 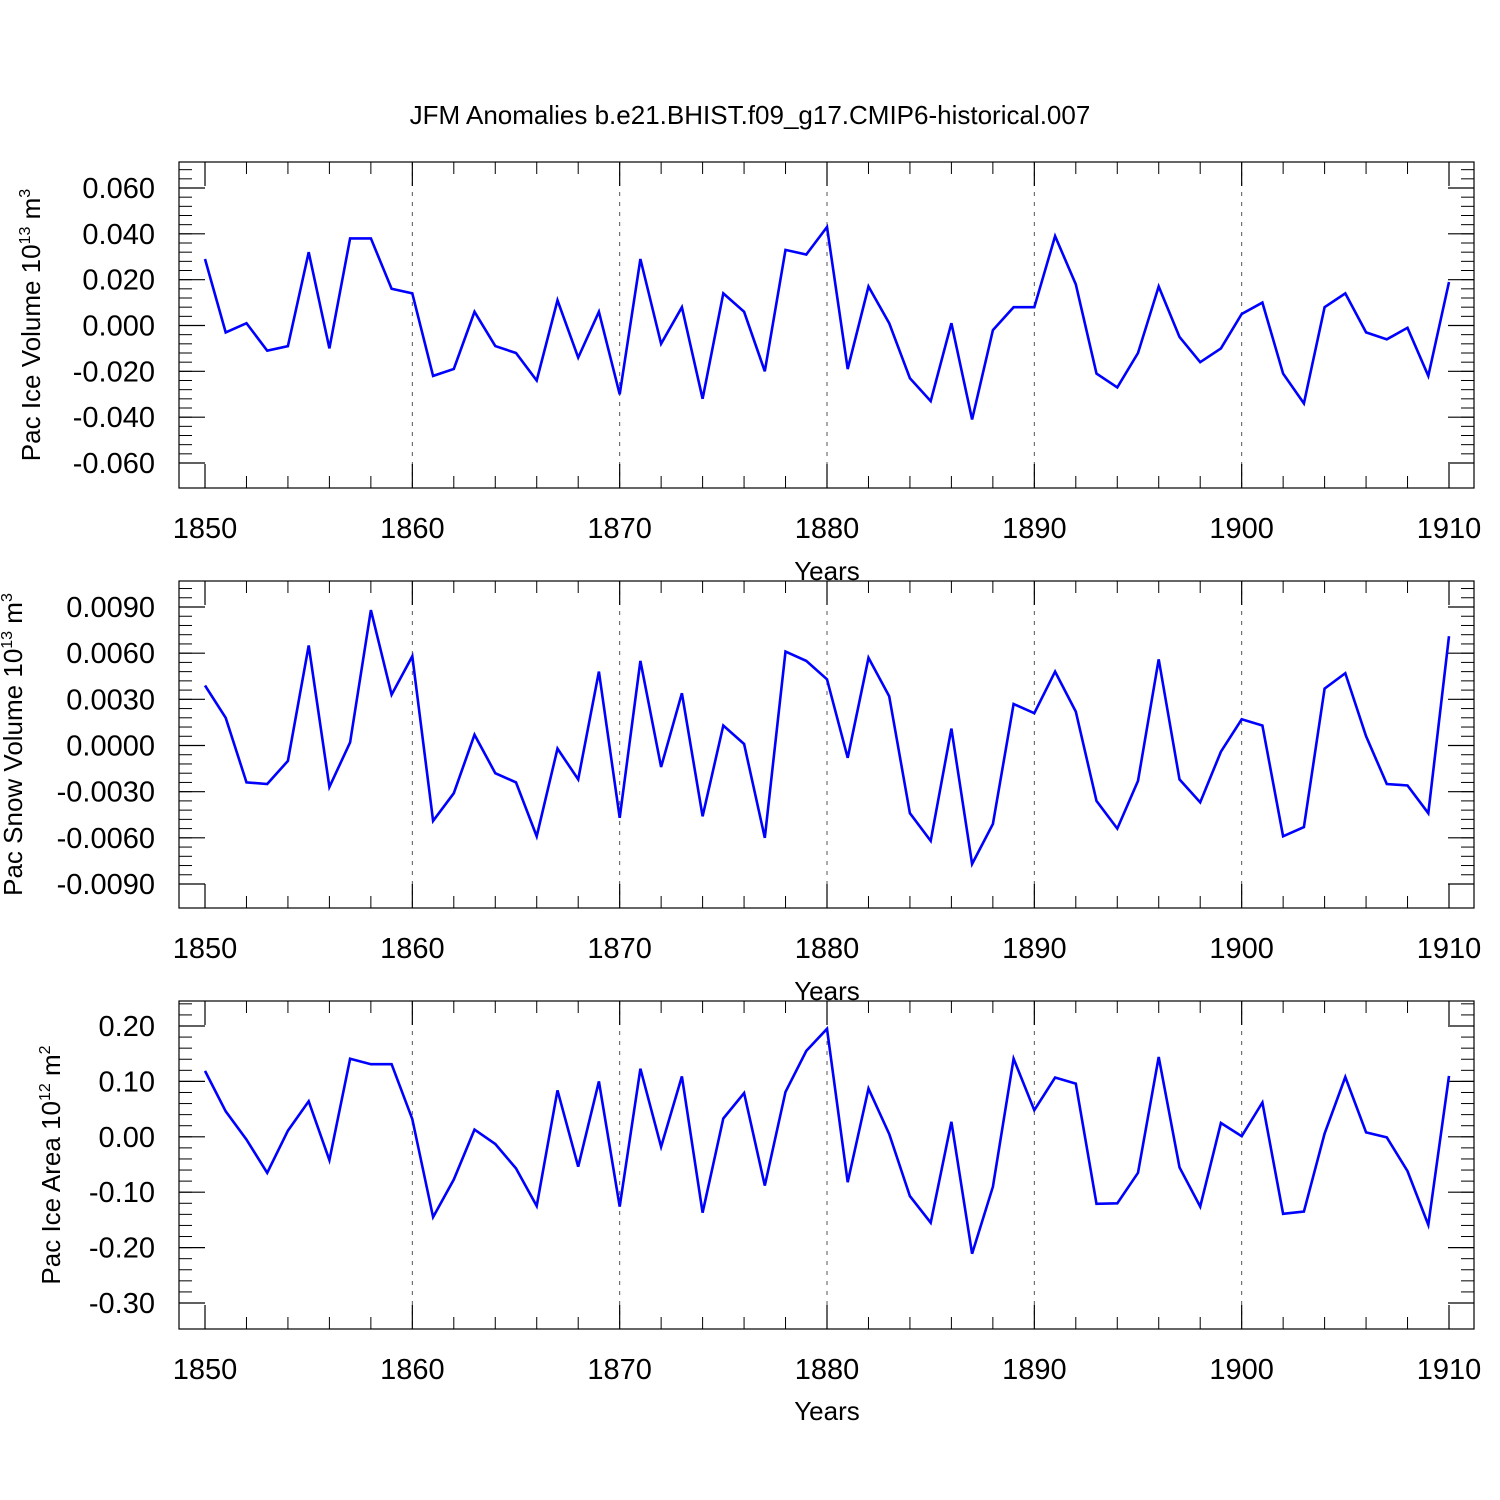 What do you see at coordinates (106, 793) in the screenshot?
I see `y-tick-label: -0.0030` at bounding box center [106, 793].